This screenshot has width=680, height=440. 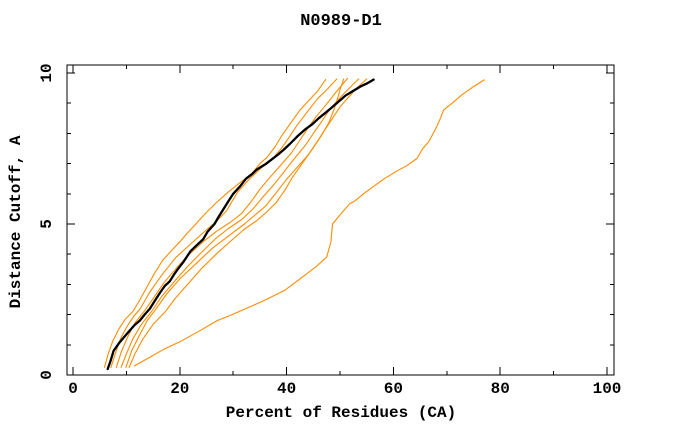 I want to click on x-tick-label: 20, so click(x=179, y=389).